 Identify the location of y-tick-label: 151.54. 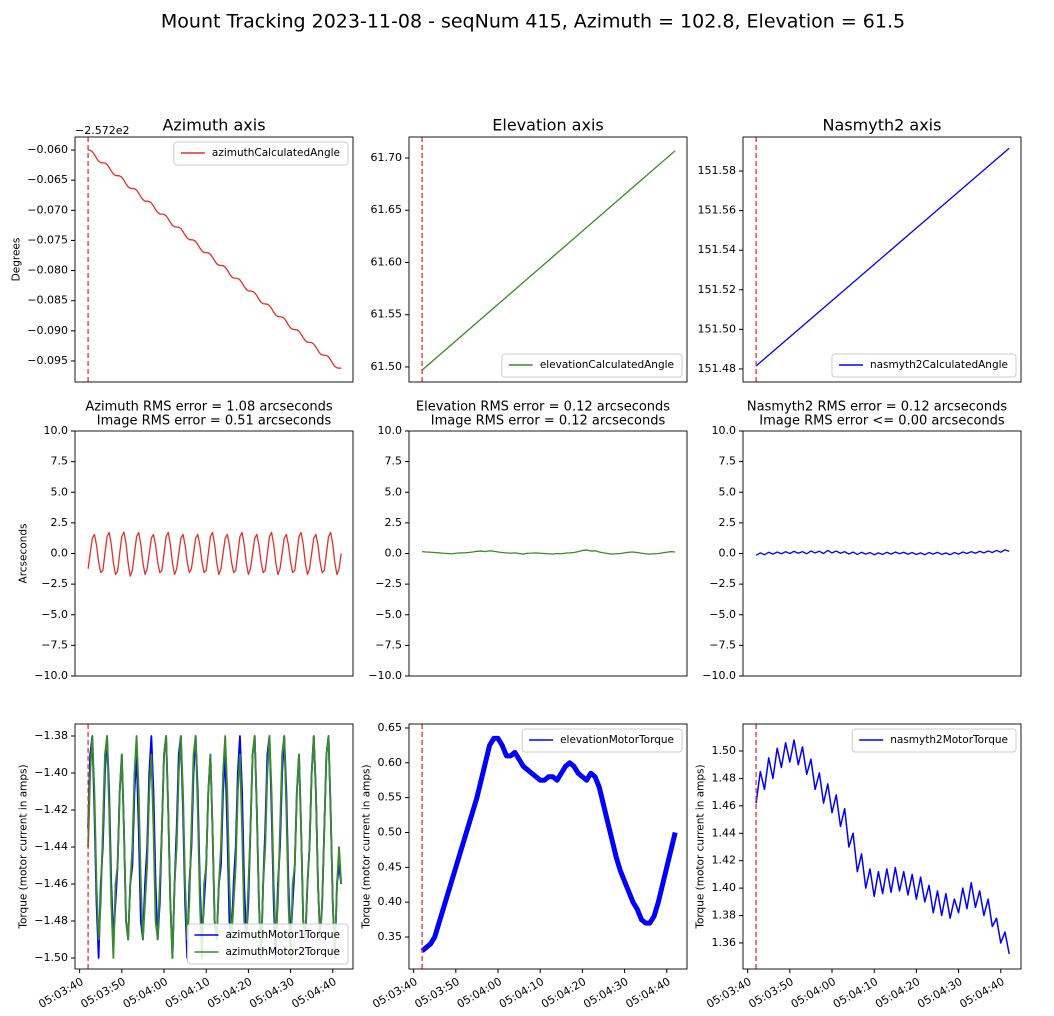
(717, 249).